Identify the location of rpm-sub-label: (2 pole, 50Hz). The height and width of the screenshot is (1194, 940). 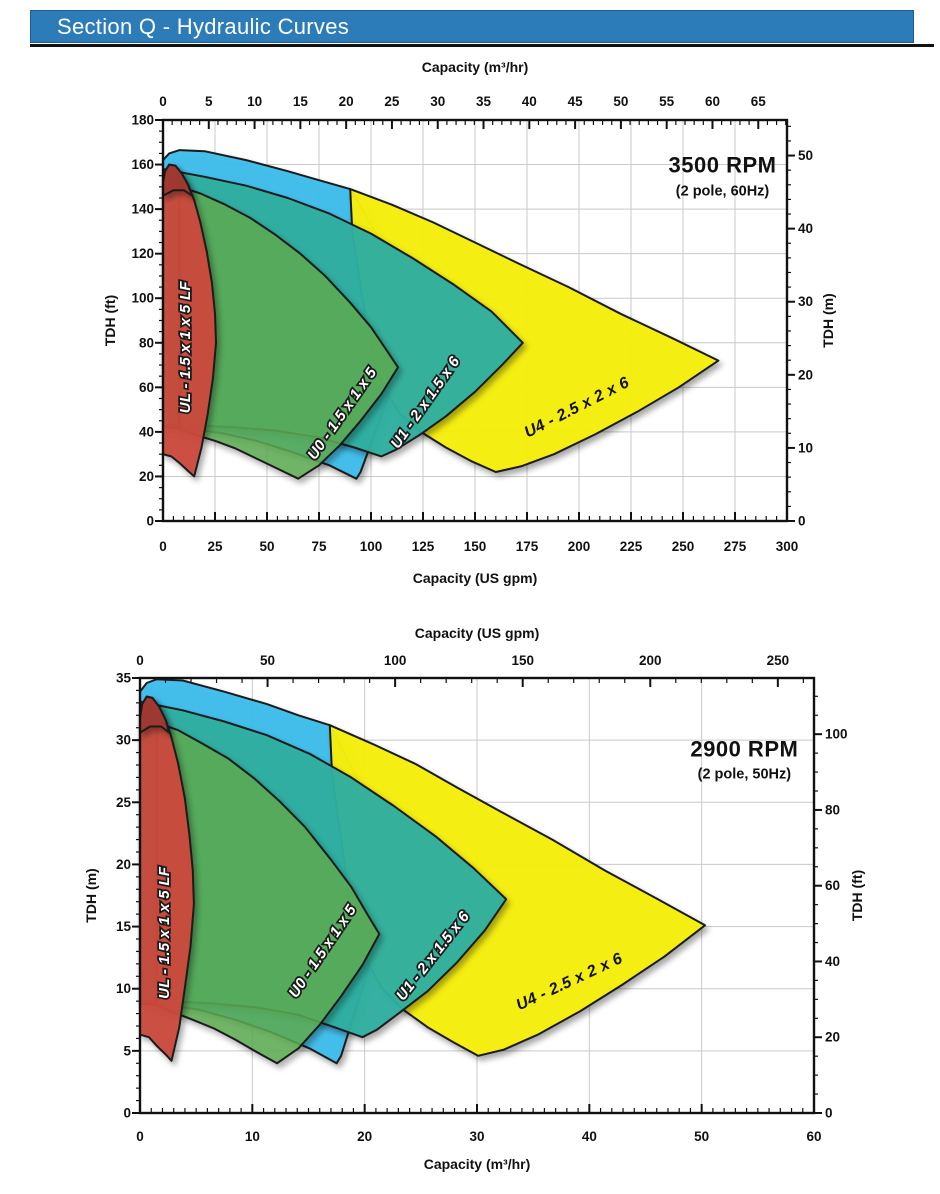
(745, 774).